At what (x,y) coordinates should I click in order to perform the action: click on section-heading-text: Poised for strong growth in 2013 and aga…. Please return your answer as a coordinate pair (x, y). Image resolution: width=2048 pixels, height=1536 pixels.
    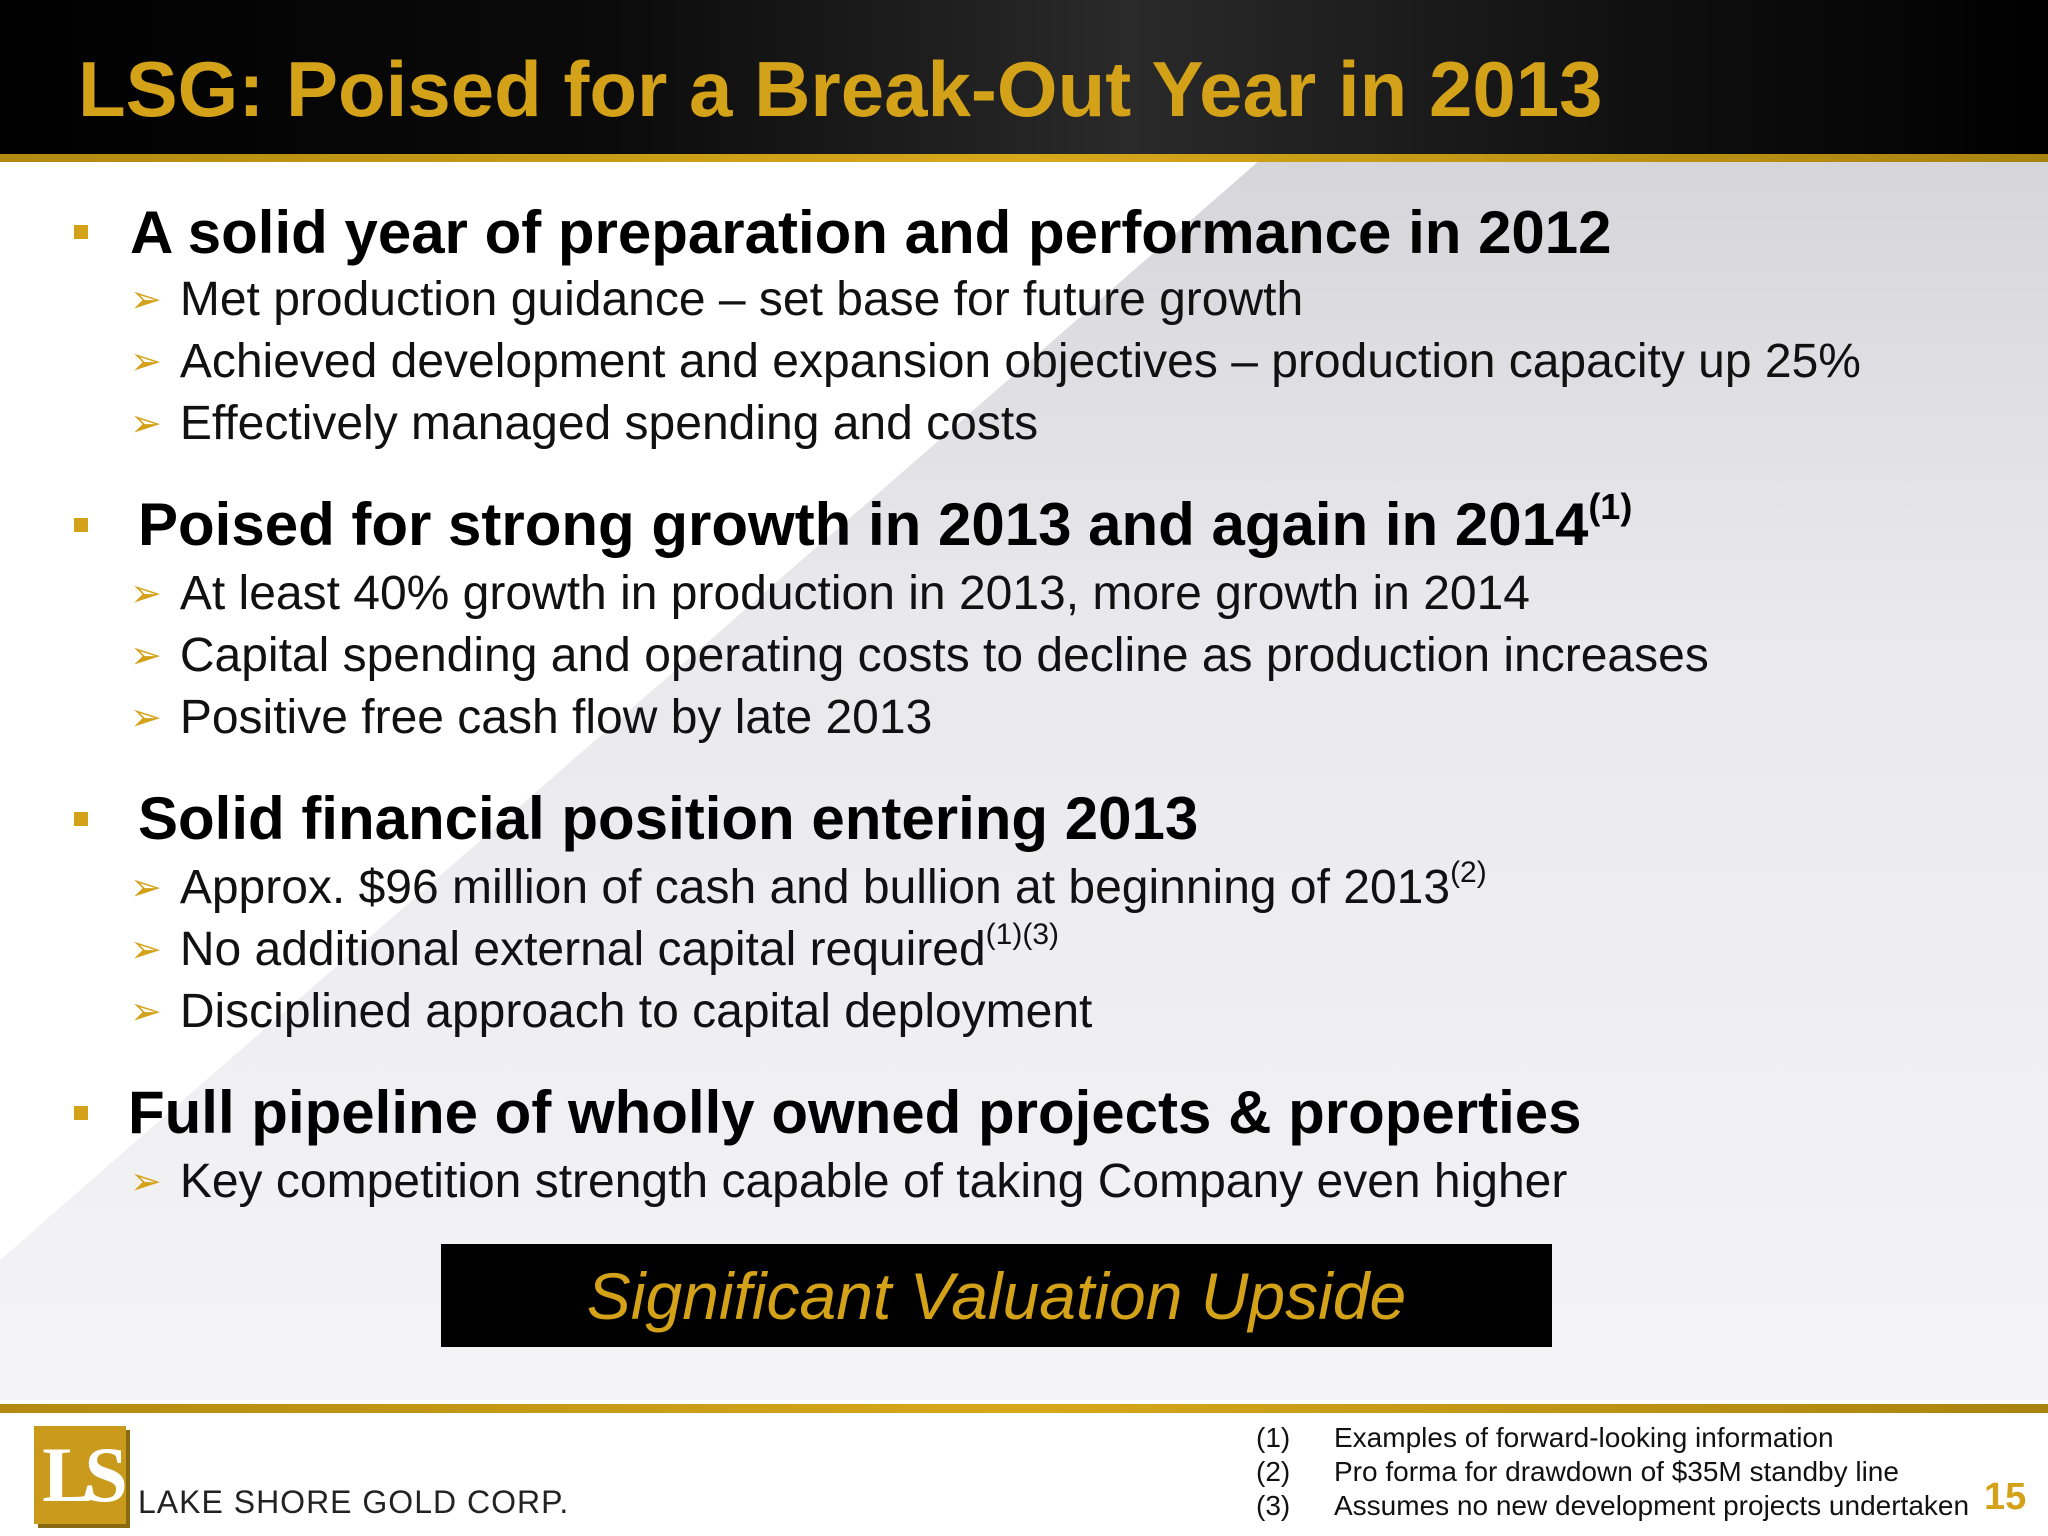
    Looking at the image, I should click on (863, 524).